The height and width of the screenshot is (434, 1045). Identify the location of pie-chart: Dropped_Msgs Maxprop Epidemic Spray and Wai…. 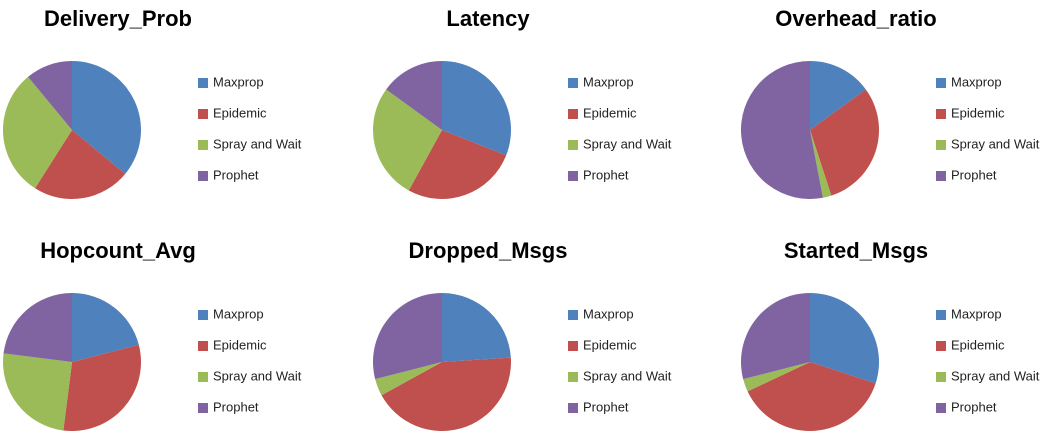
(522, 334).